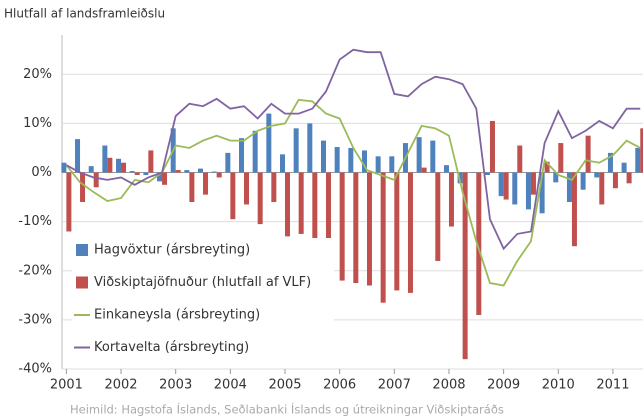  I want to click on x-tick-label: 2008, so click(448, 385).